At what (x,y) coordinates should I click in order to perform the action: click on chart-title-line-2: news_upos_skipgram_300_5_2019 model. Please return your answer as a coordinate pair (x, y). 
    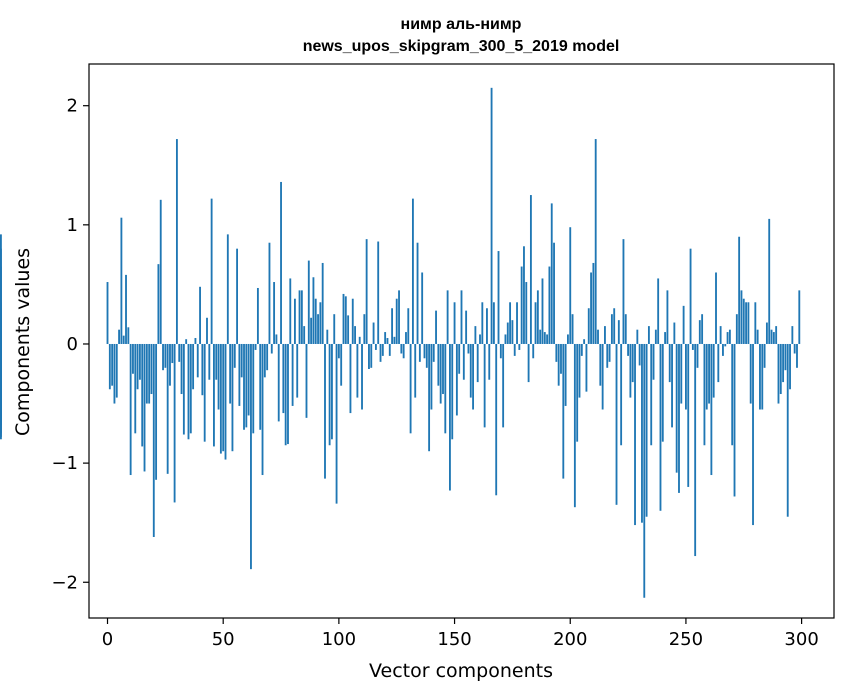
    Looking at the image, I should click on (461, 46).